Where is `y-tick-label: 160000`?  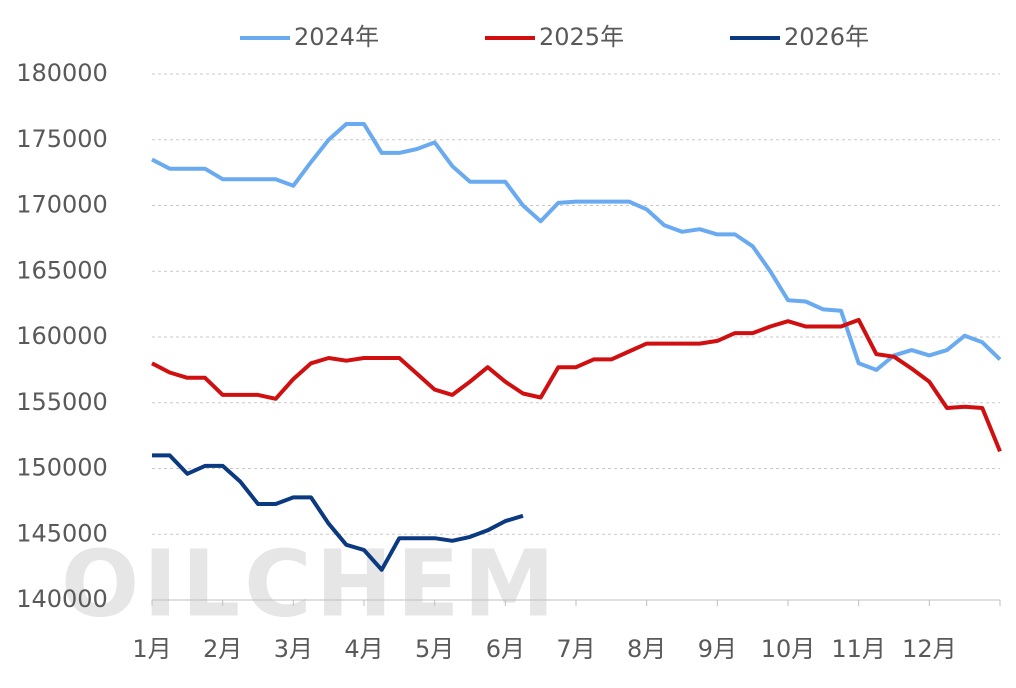
y-tick-label: 160000 is located at coordinates (62, 336).